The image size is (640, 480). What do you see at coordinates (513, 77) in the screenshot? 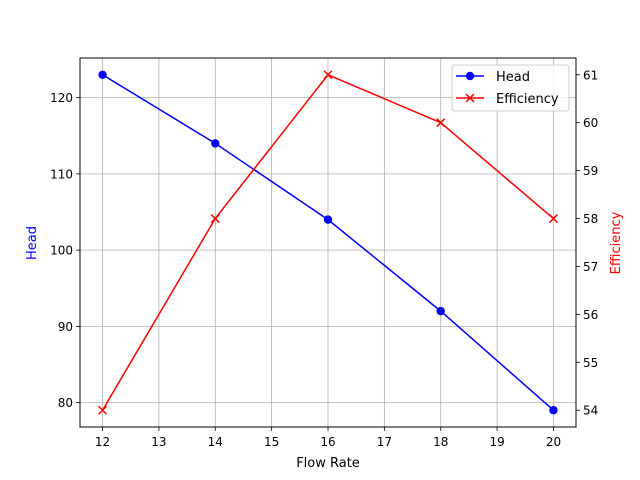
I see `legend-label-head: Head` at bounding box center [513, 77].